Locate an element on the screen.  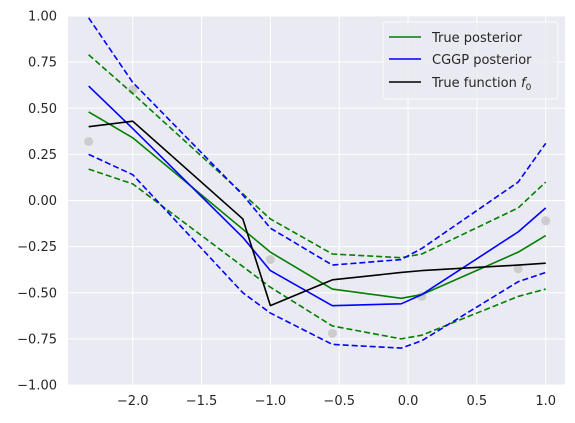
y-tick-label: 0.00 is located at coordinates (42, 201).